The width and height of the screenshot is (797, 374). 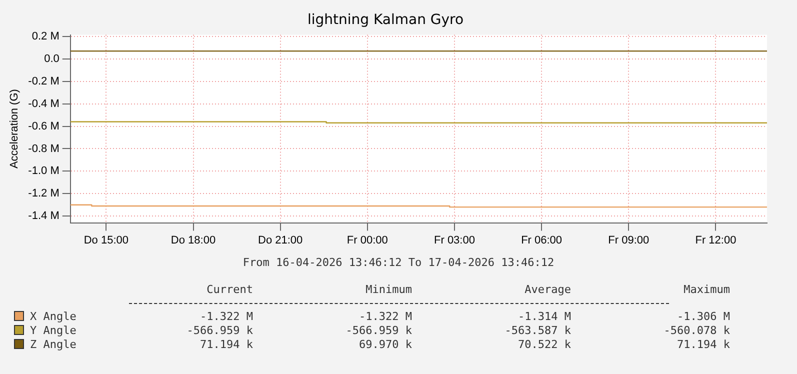 I want to click on y-tick-label: -0.6 M, so click(x=44, y=126).